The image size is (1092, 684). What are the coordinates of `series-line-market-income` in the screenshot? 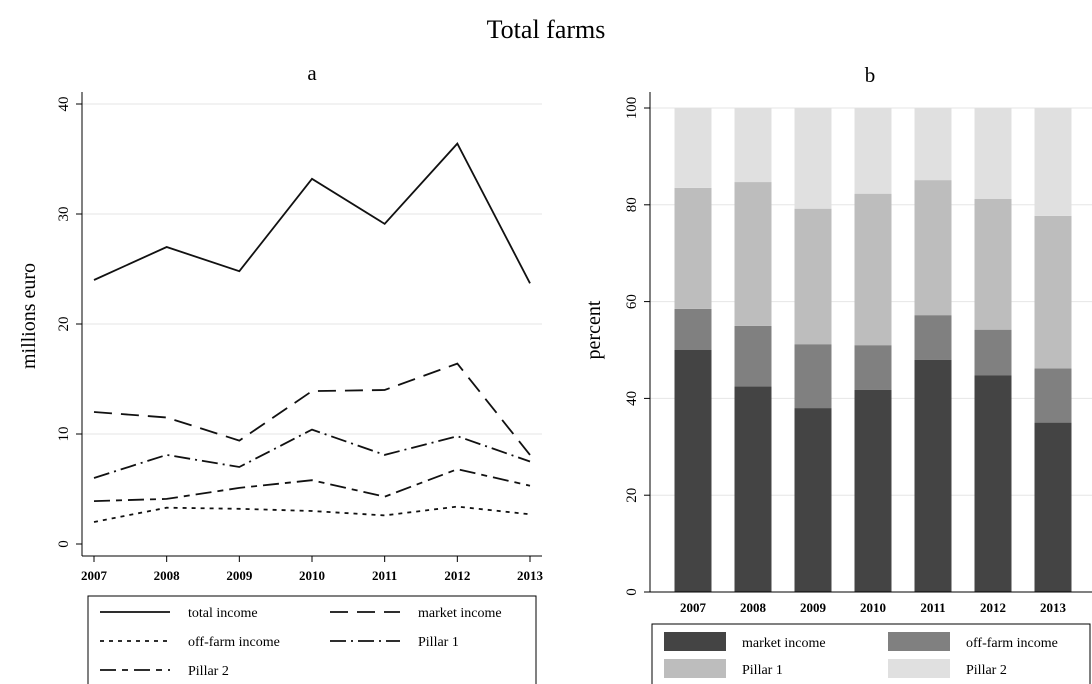 It's located at (312, 409).